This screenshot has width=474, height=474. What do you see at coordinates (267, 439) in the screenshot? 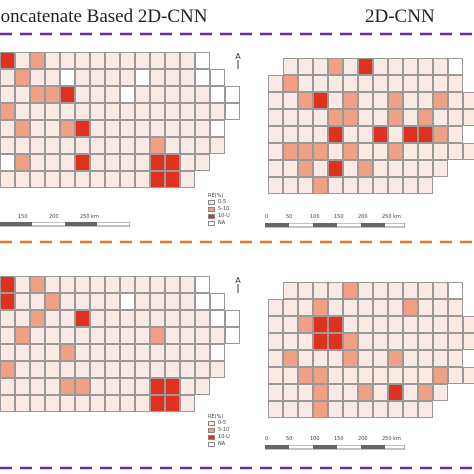
I see `scale-label: 0` at bounding box center [267, 439].